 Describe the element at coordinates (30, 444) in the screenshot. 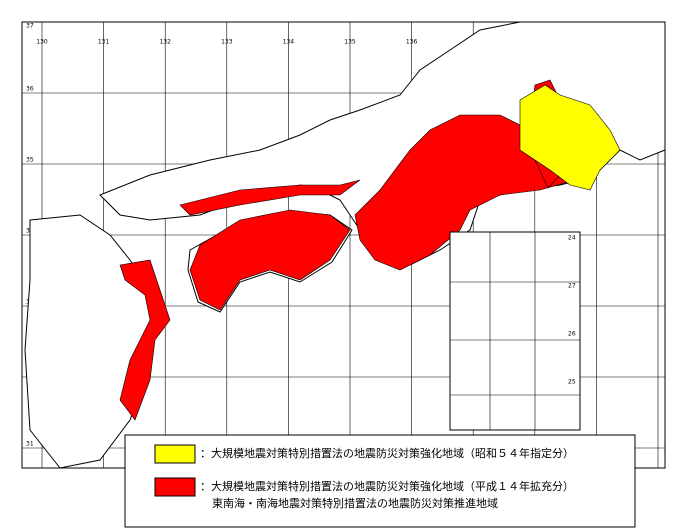

I see `lat-label: 31` at that location.